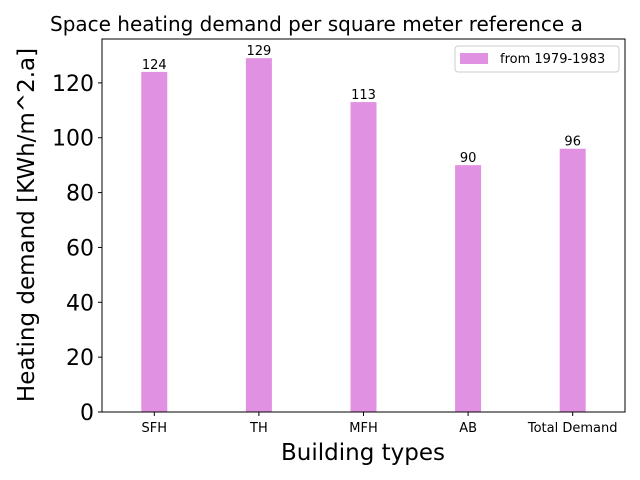 This screenshot has height=480, width=640. What do you see at coordinates (468, 428) in the screenshot?
I see `x-tick-label: AB` at bounding box center [468, 428].